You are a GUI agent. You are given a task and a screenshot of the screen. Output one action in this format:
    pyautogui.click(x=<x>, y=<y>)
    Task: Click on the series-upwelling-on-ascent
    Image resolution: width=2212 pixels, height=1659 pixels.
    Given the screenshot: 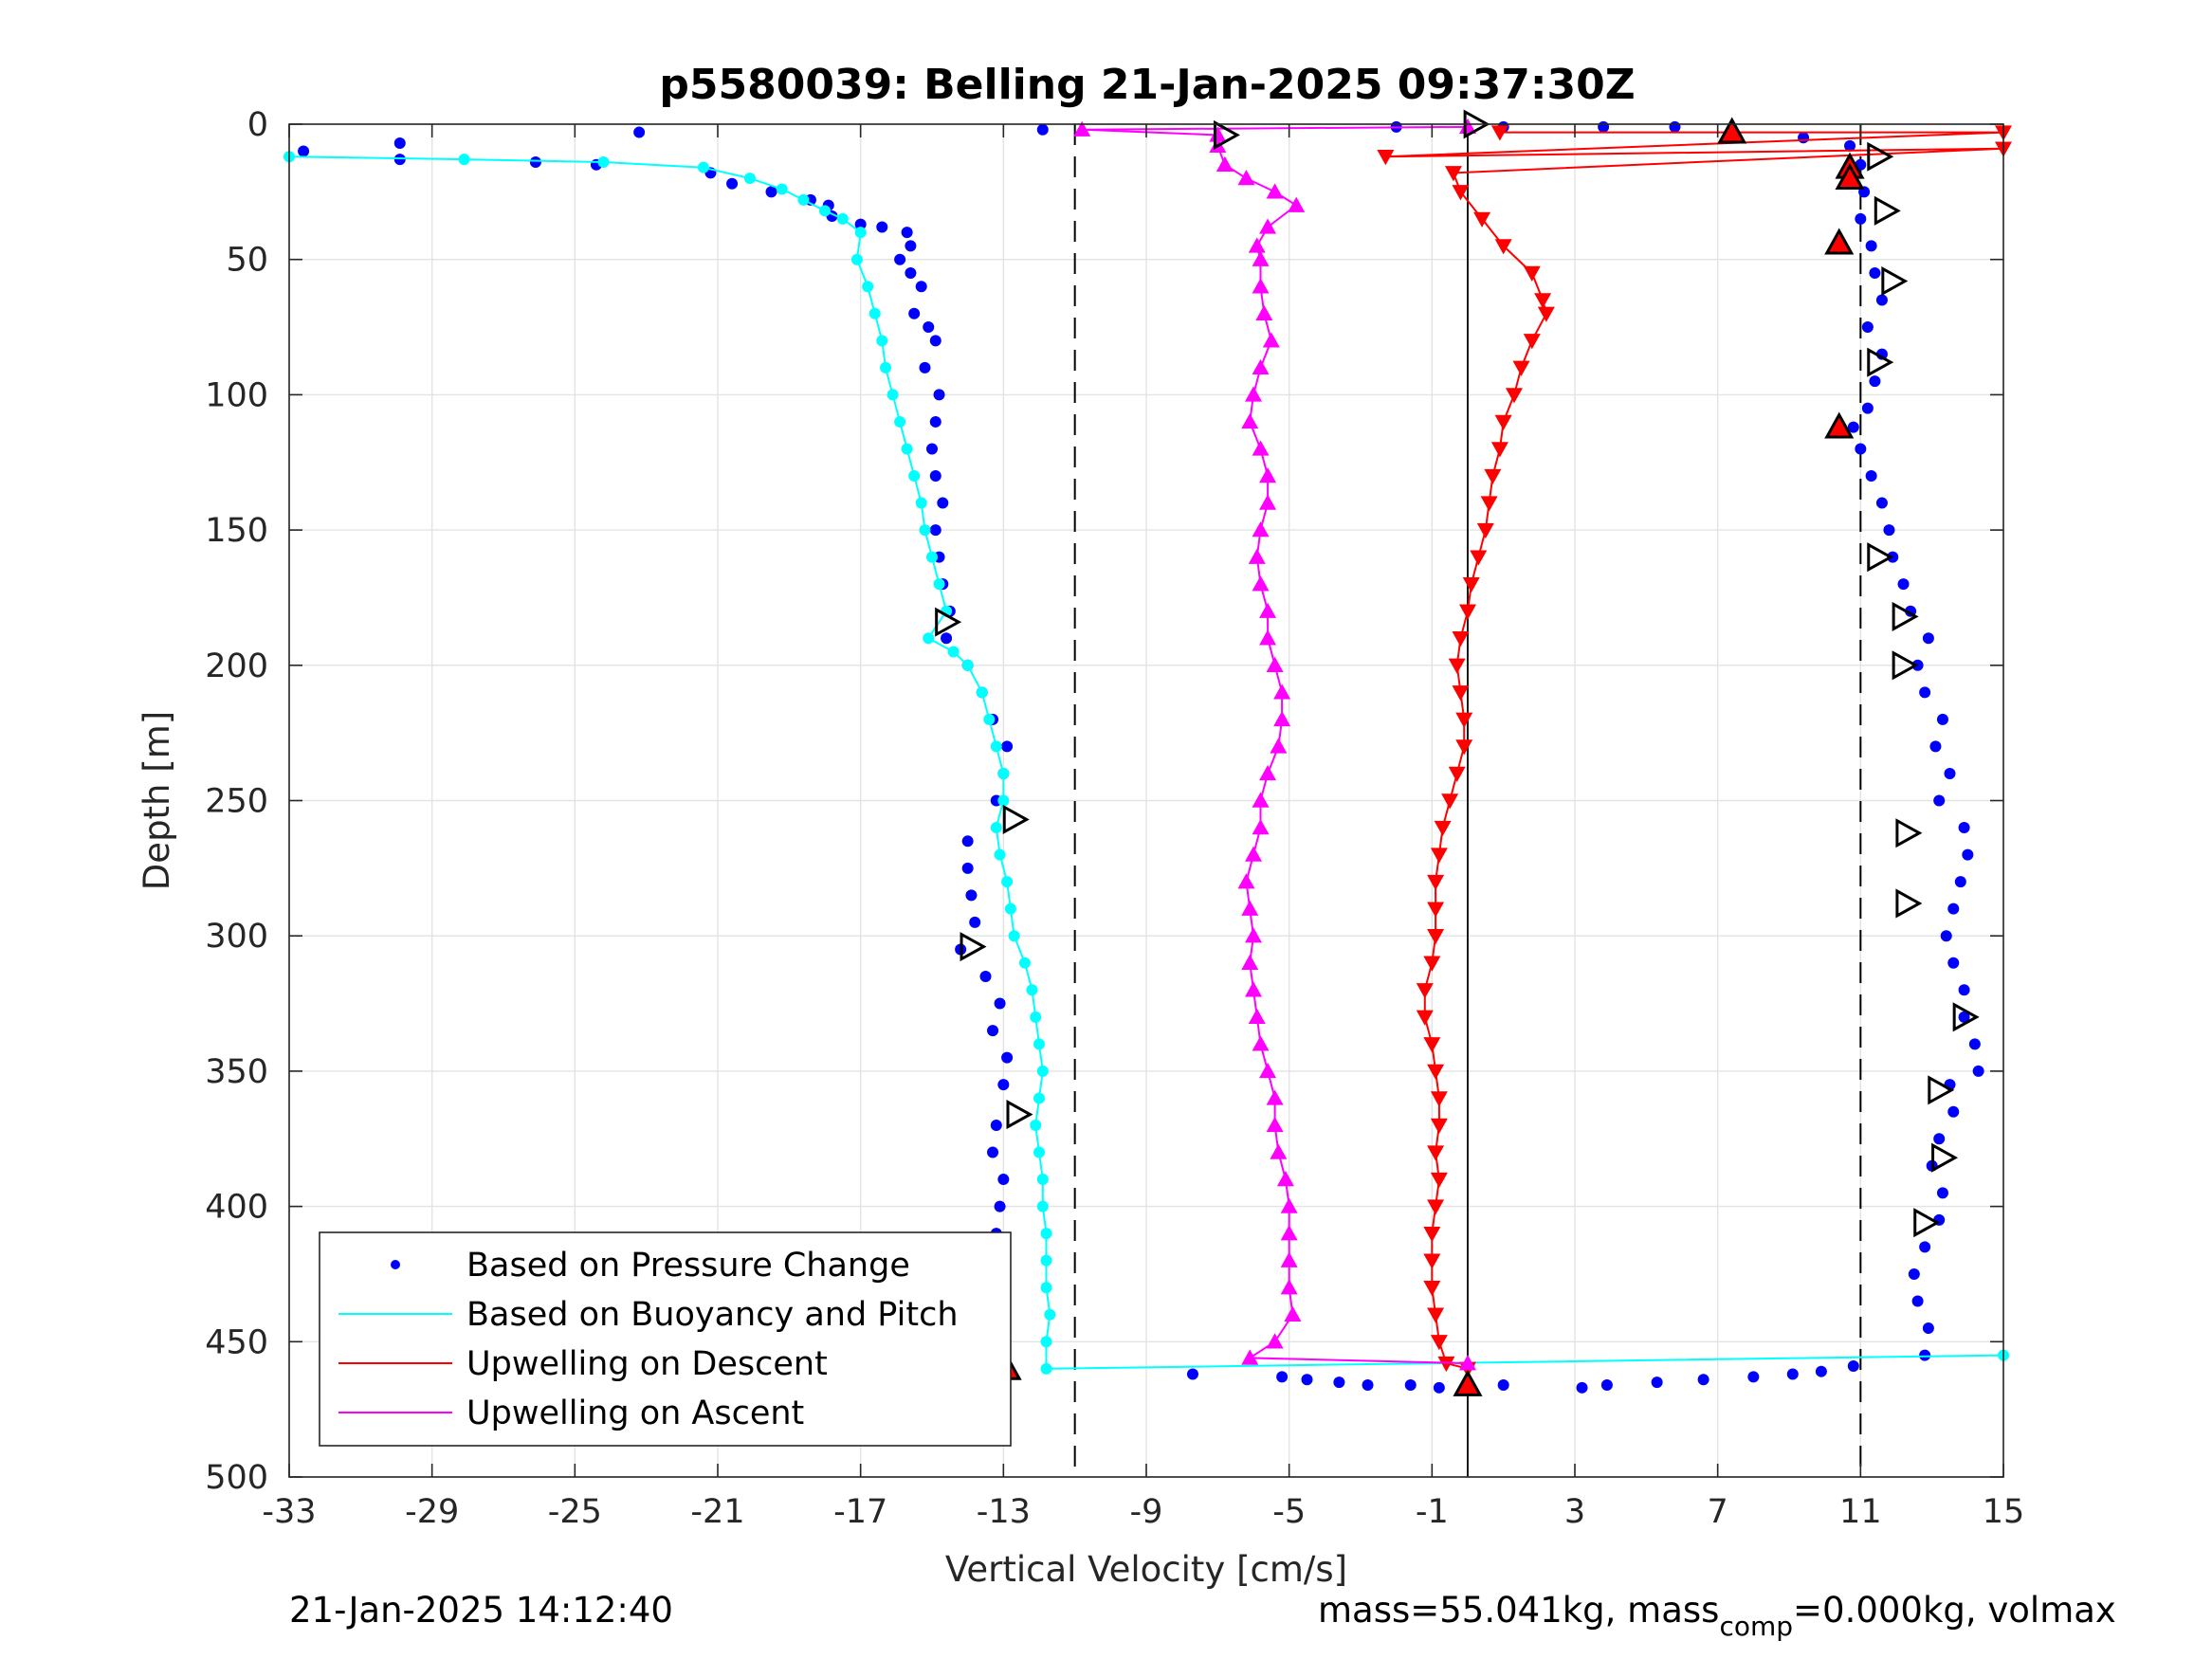 What is the action you would take?
    pyautogui.click(x=1274, y=744)
    